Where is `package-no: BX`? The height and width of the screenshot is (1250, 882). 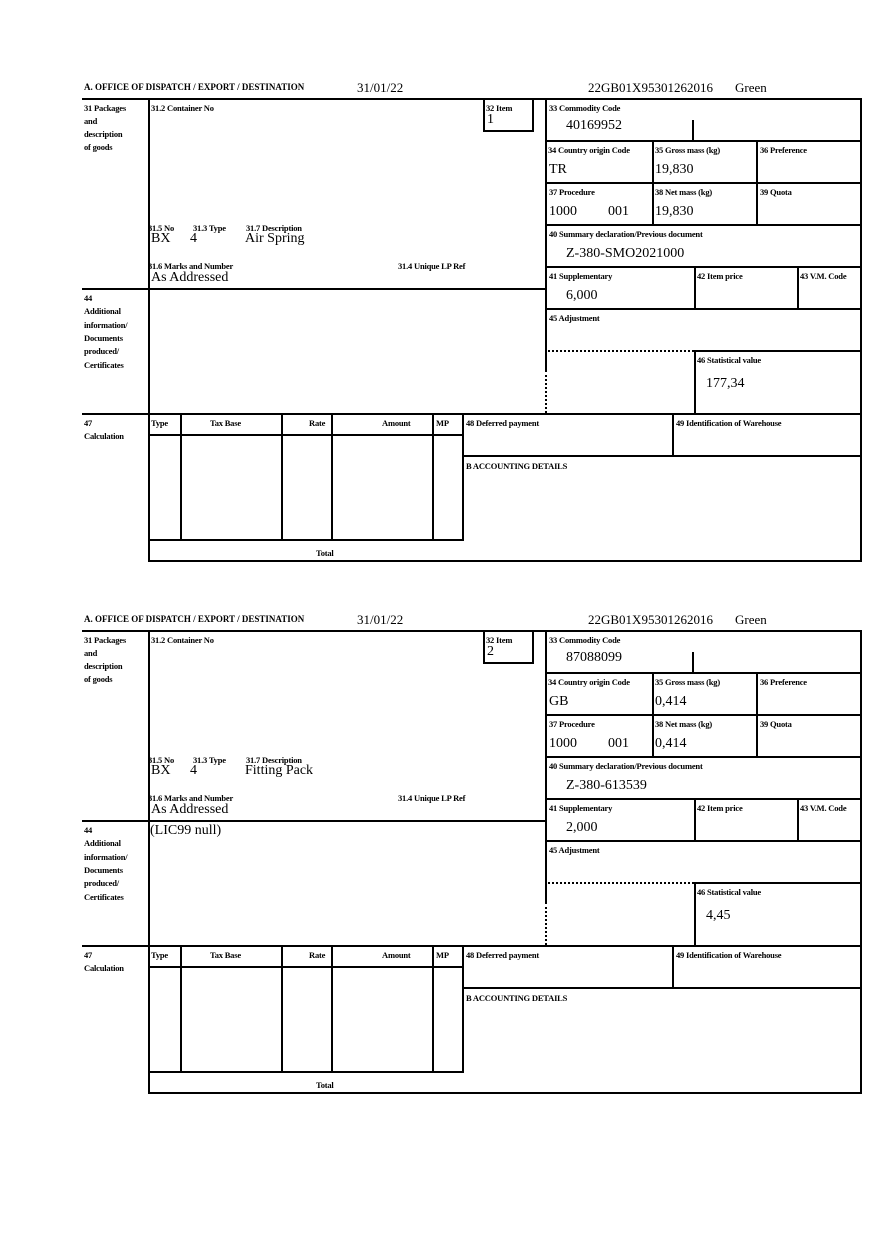 package-no: BX is located at coordinates (161, 770).